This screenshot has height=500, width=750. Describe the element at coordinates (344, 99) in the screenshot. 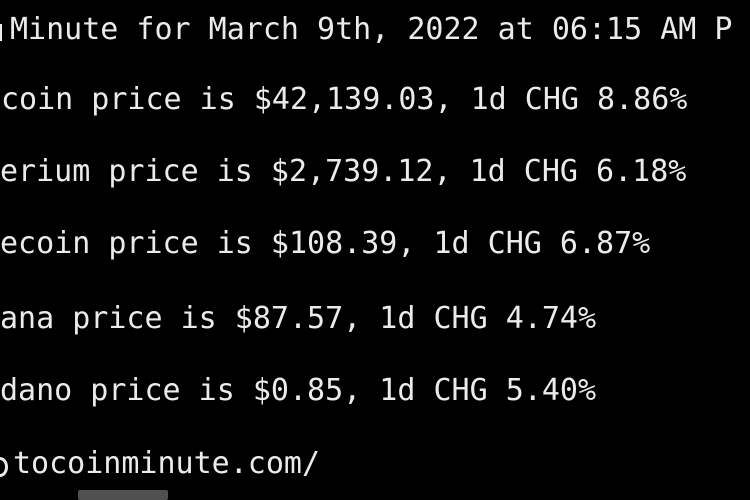

I see `price-line-1: coin price is $42,139.03, 1d CHG 8.86%` at that location.